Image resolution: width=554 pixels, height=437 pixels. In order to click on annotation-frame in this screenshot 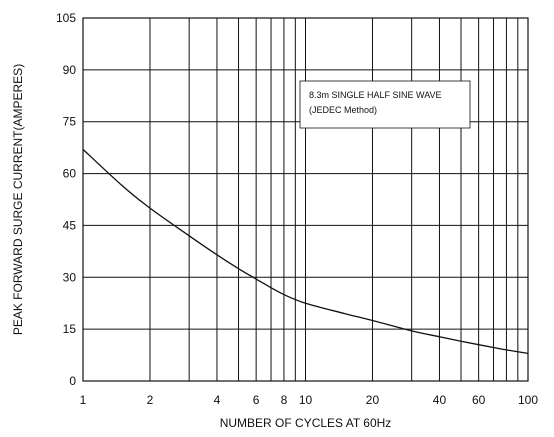, I will do `click(385, 104)`.